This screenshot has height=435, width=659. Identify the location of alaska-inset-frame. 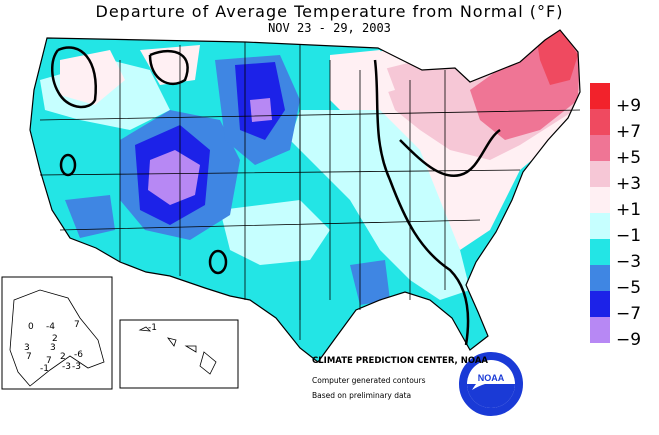
(57, 333).